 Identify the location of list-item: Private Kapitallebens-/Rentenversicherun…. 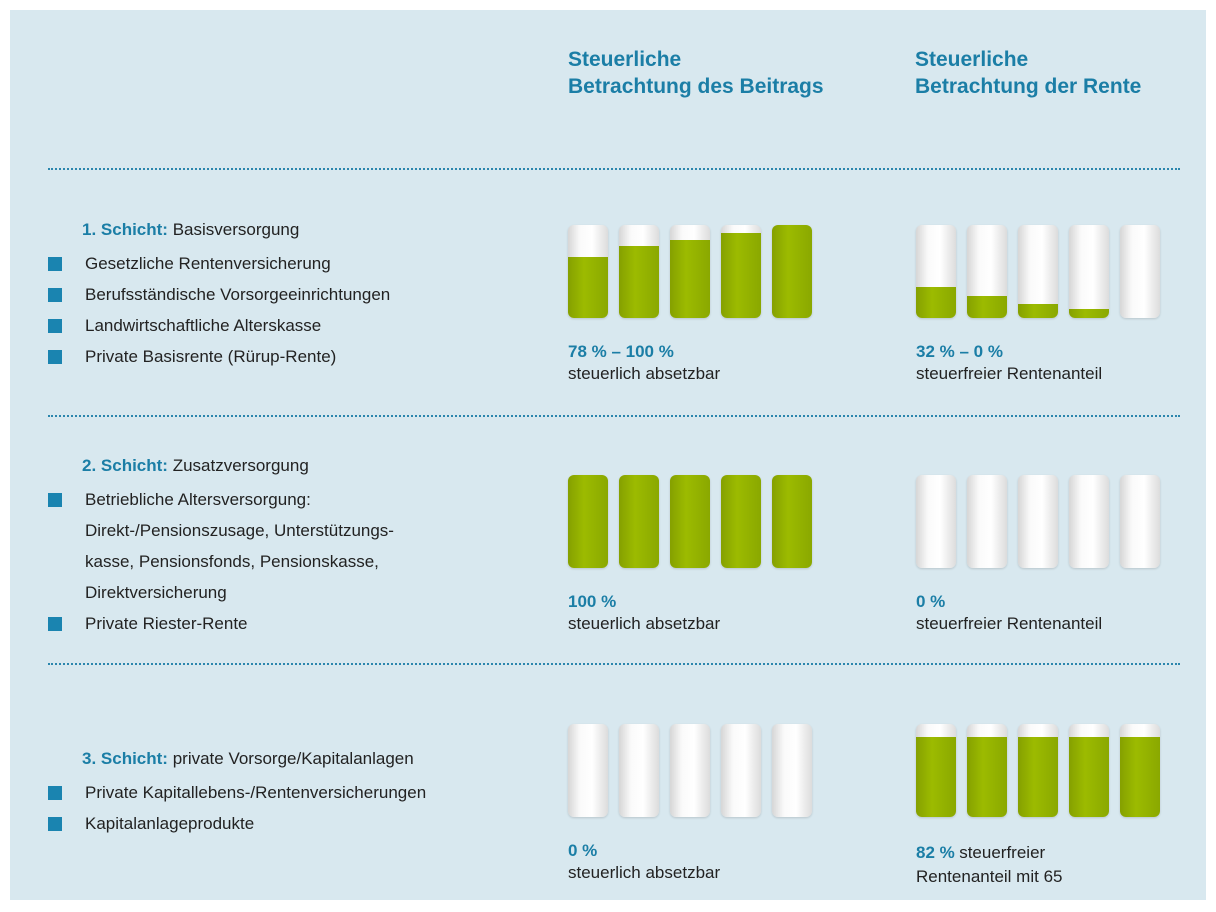
(256, 792).